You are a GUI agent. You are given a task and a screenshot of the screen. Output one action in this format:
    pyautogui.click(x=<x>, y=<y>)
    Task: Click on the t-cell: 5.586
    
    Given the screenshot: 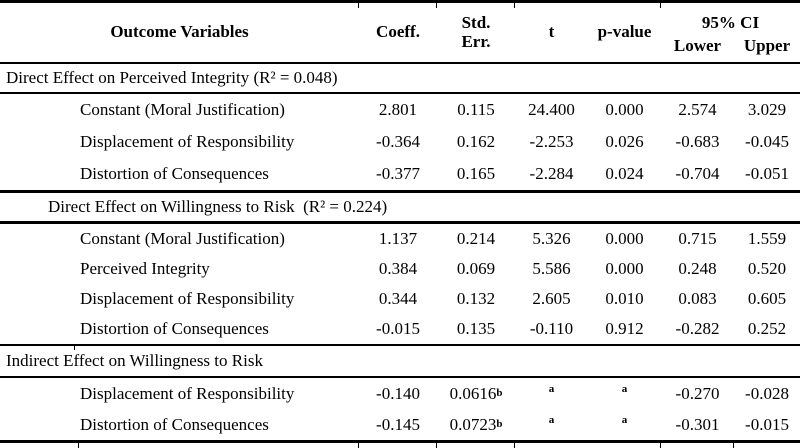 What is the action you would take?
    pyautogui.click(x=551, y=268)
    